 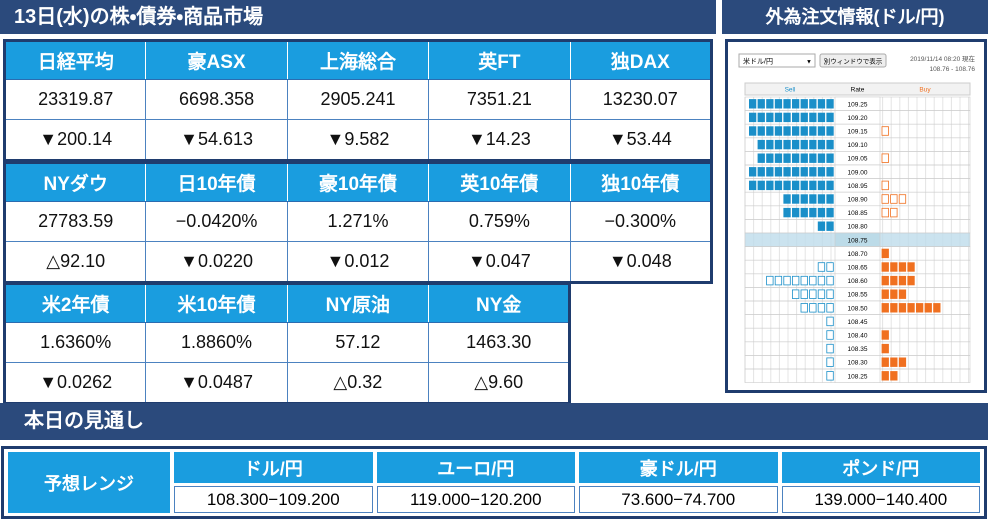 What do you see at coordinates (758, 61) in the screenshot?
I see `pair-label: 米ドル/円` at bounding box center [758, 61].